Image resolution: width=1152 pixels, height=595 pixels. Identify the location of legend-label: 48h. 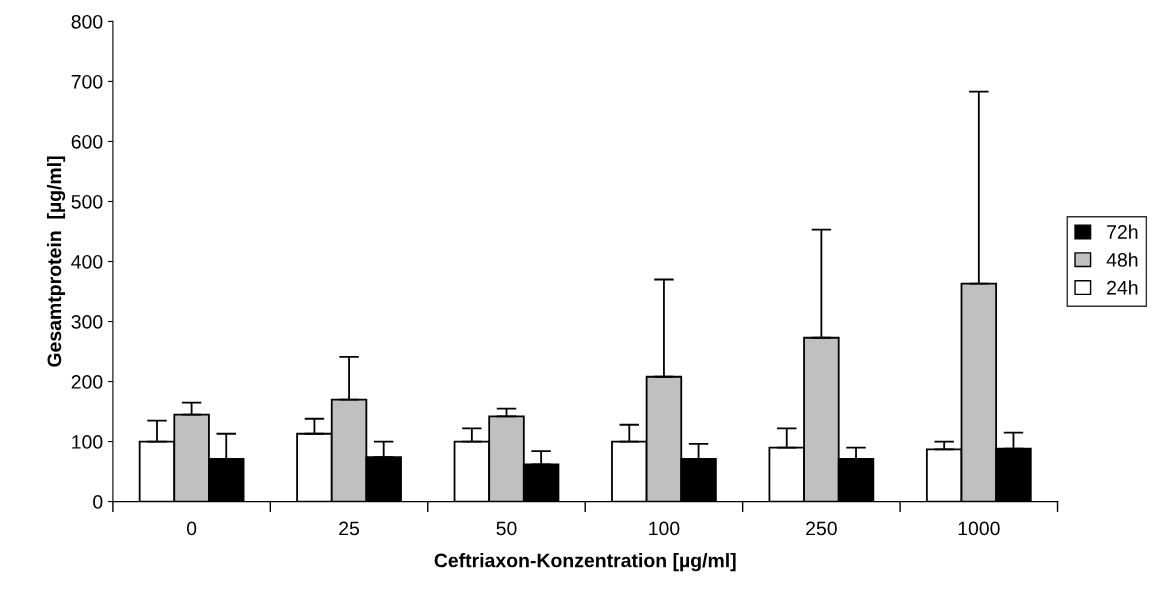
(1122, 259).